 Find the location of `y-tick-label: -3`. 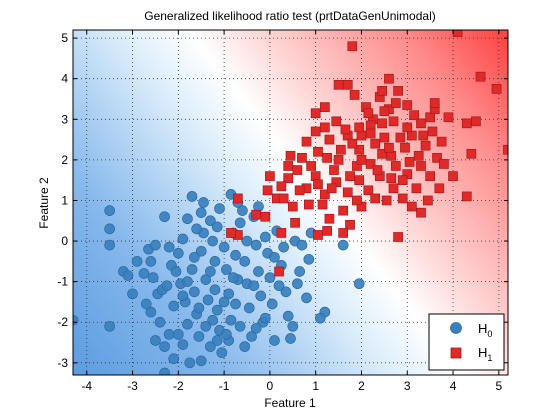

y-tick-label: -3 is located at coordinates (62, 363).